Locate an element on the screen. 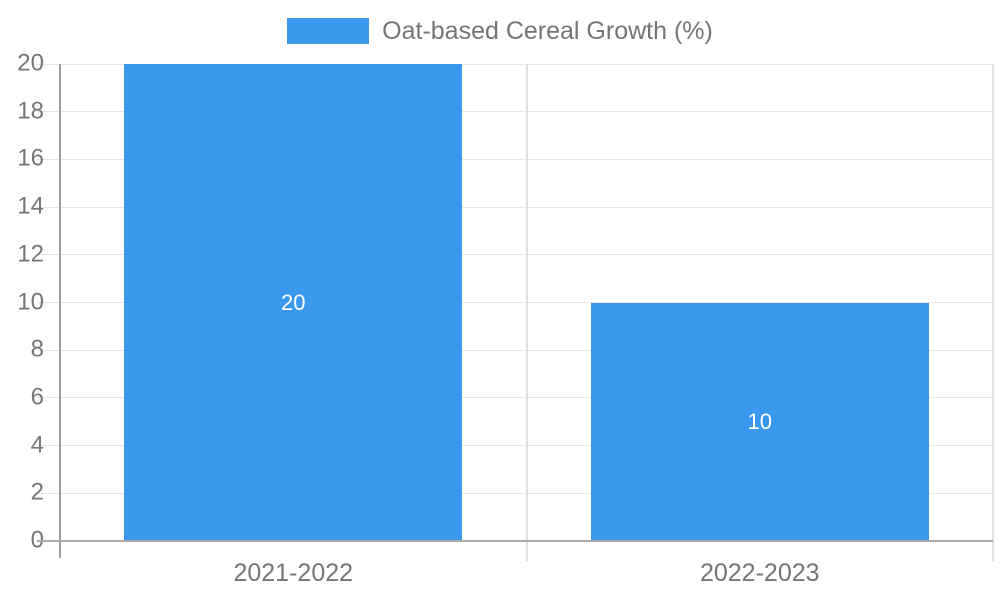  y-axis-tick-label: 8 is located at coordinates (37, 349).